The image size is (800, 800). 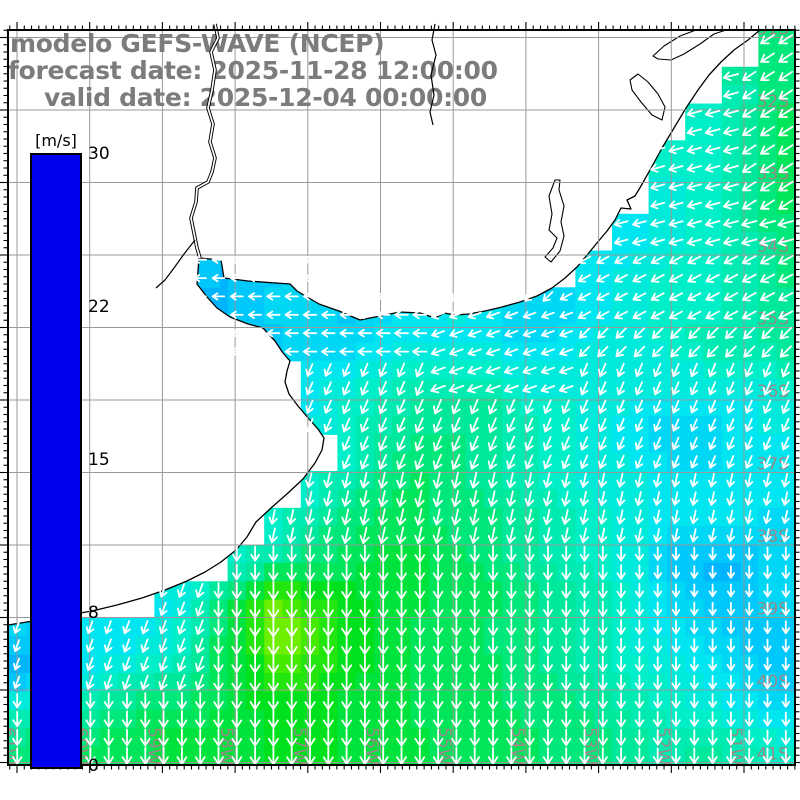 I want to click on lon-label: 55W, so click(x=444, y=746).